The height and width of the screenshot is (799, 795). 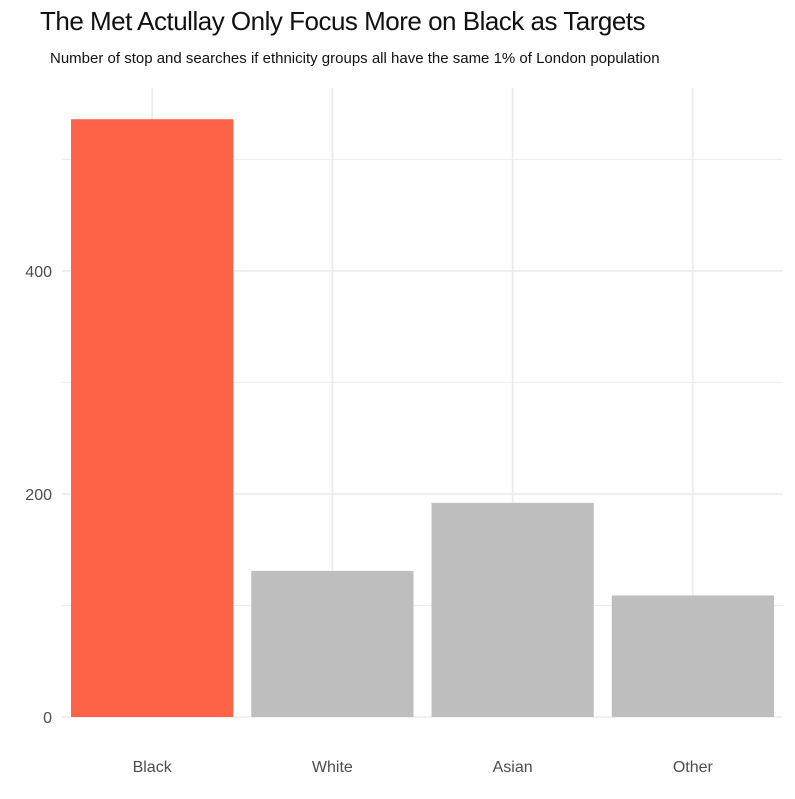 I want to click on x-tick-label: Asian, so click(x=513, y=767).